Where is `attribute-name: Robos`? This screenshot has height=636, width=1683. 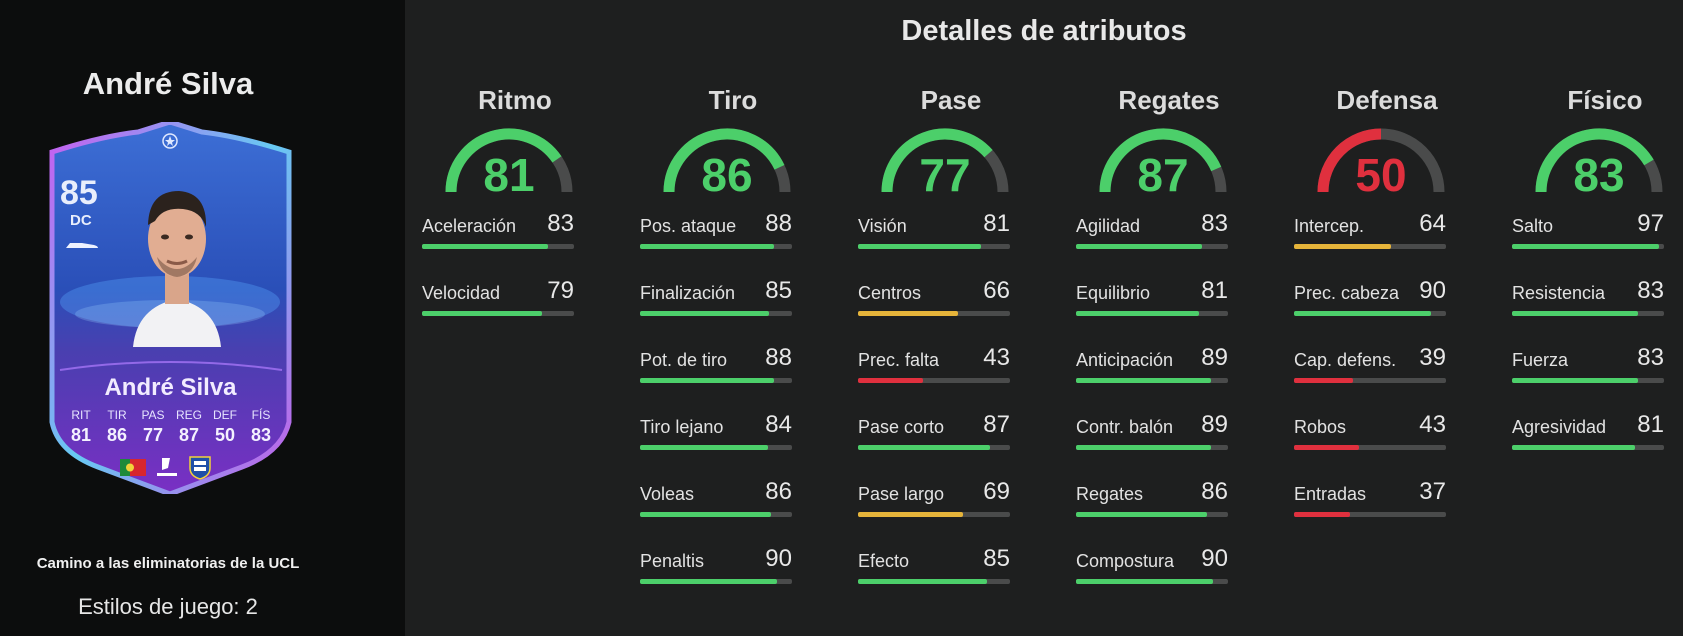 attribute-name: Robos is located at coordinates (1320, 427).